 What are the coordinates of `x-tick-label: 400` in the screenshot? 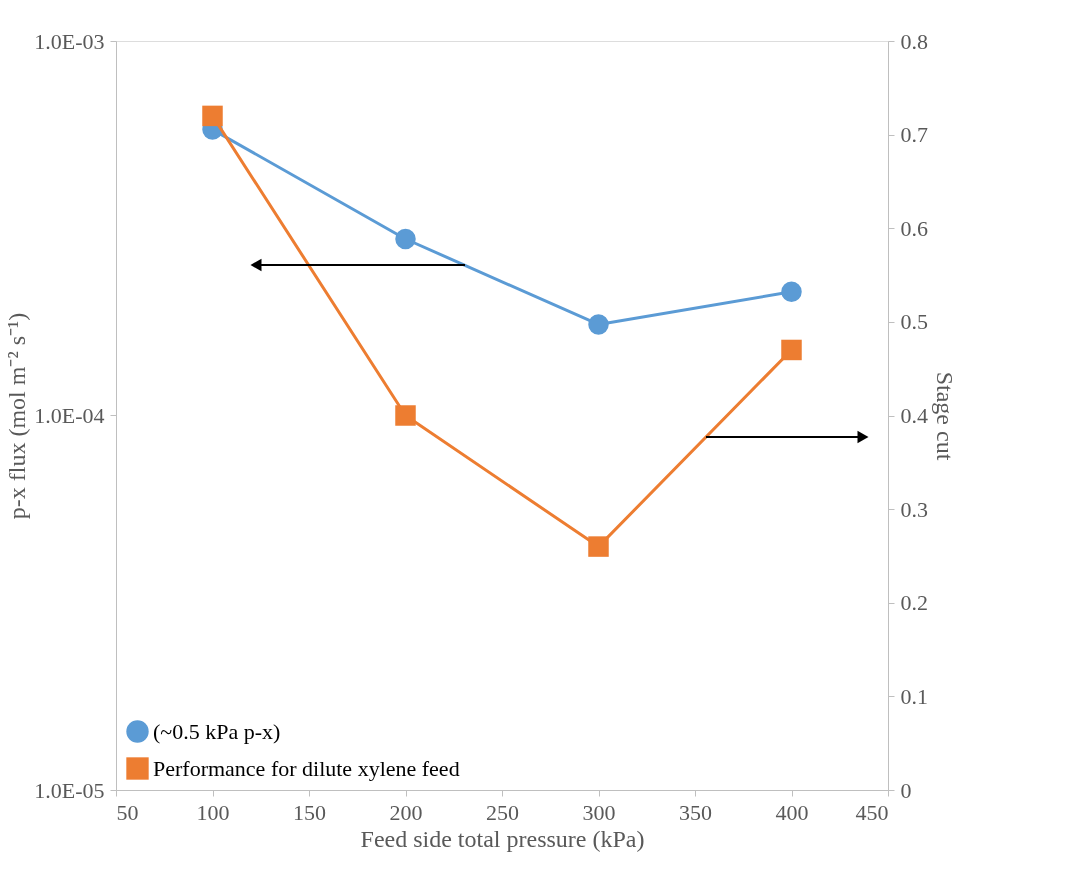 It's located at (792, 812).